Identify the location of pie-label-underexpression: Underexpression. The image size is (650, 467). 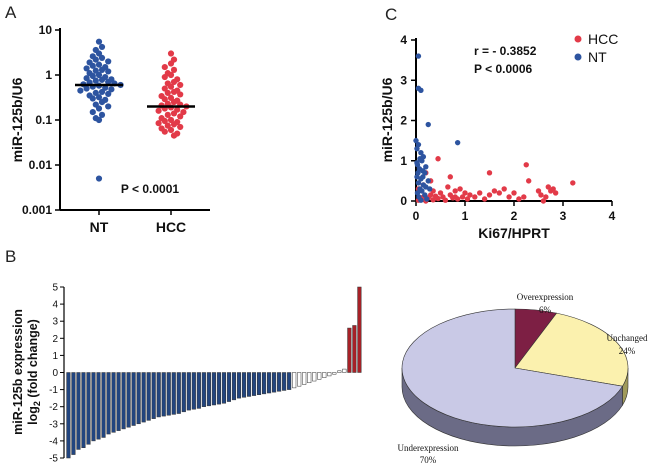
(428, 448).